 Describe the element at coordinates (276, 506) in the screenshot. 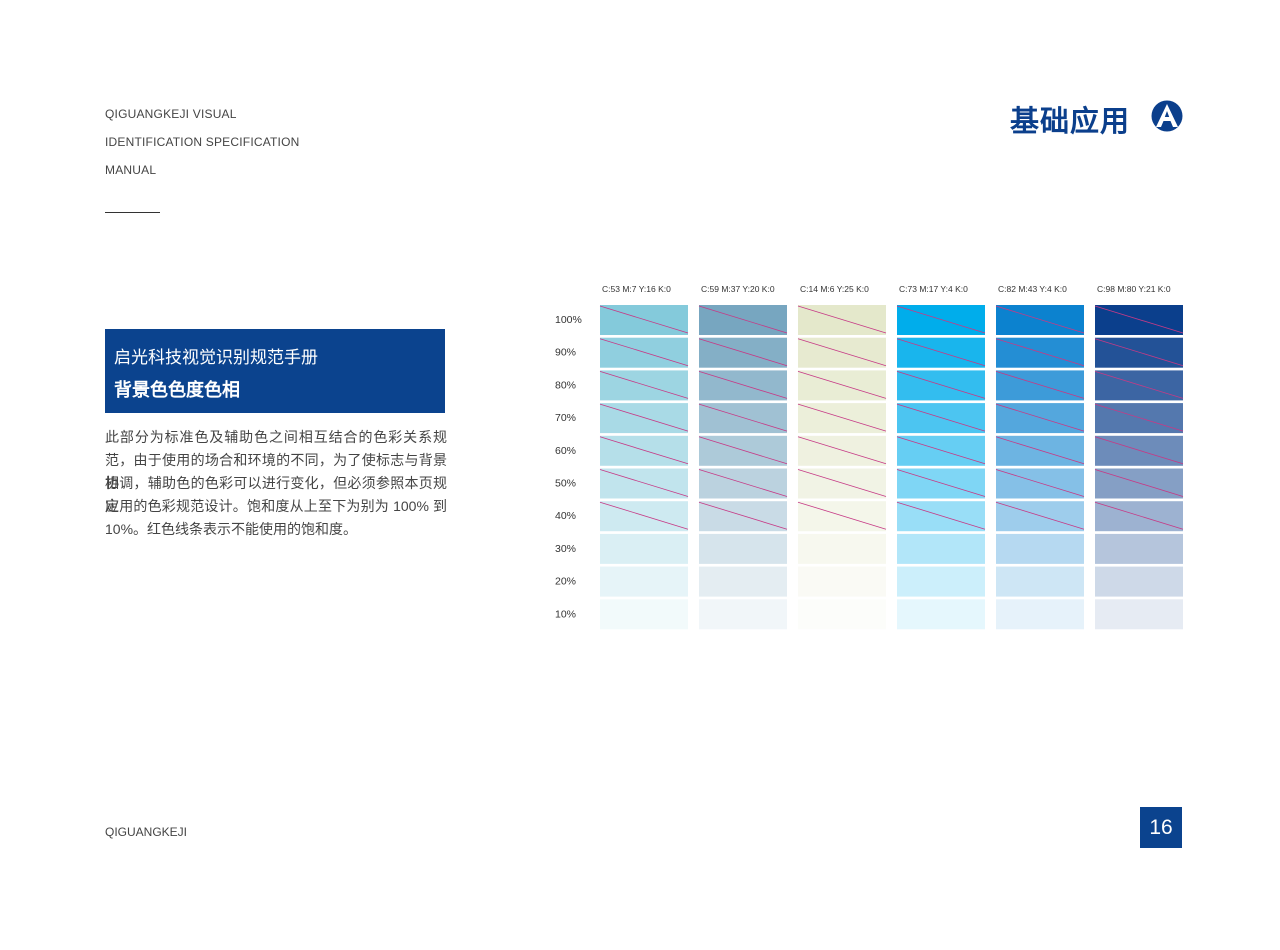

I see `paragraph-line: 应用的色彩规范设计。饱和度从上至下为别为 100% 到` at that location.